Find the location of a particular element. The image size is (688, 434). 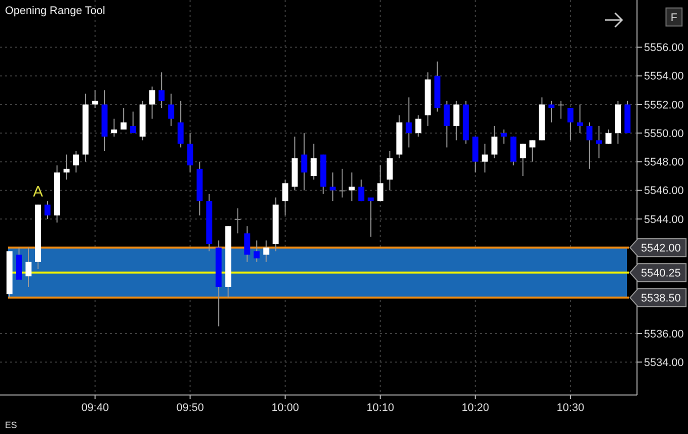

text: ES is located at coordinates (11, 425).